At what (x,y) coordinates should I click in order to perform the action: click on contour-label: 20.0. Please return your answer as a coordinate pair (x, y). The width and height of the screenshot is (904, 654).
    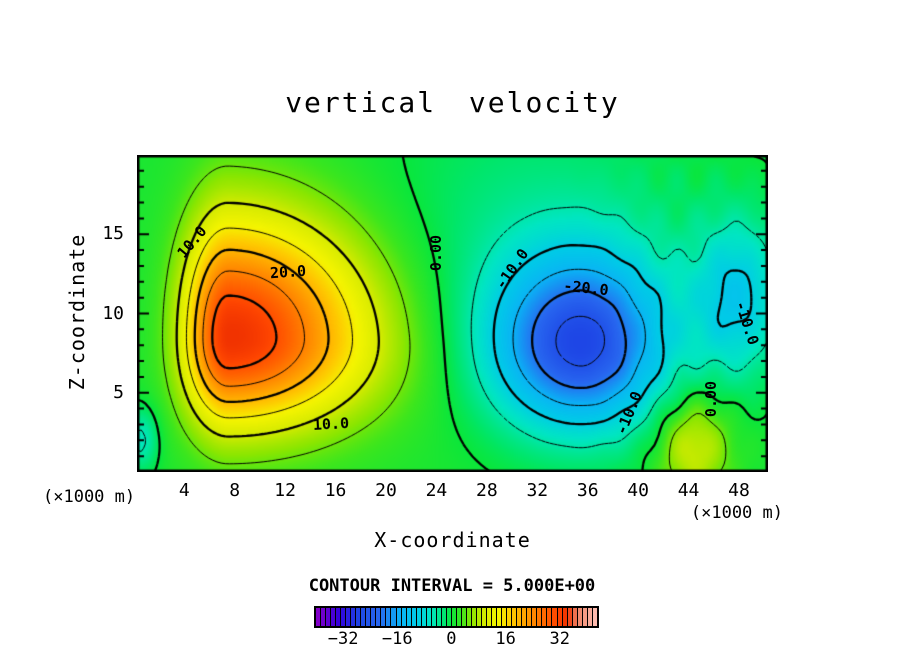
    Looking at the image, I should click on (288, 272).